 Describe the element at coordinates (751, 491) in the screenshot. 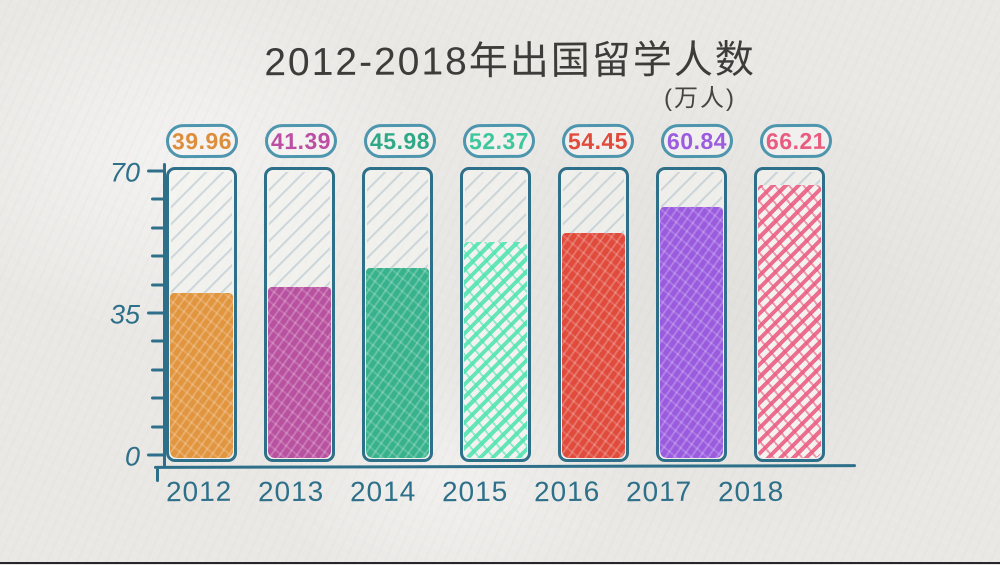

I see `x-axis-label: 2018` at that location.